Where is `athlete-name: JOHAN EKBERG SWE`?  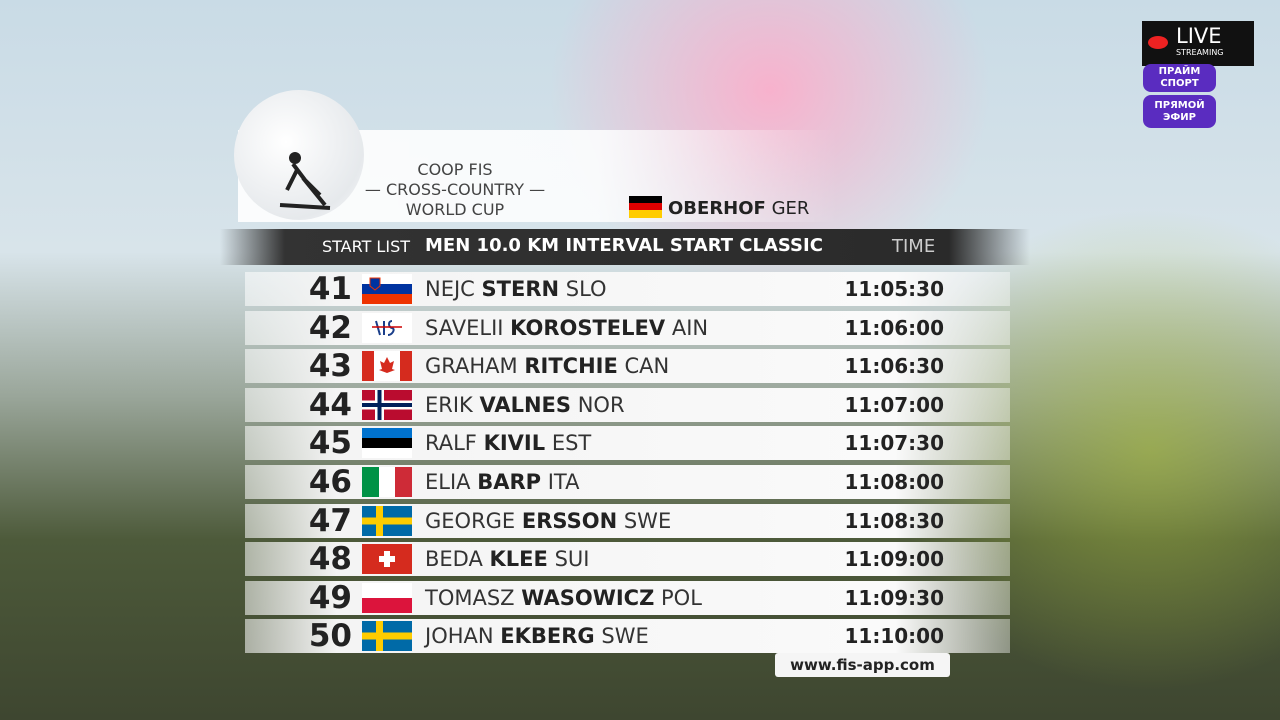
athlete-name: JOHAN EKBERG SWE is located at coordinates (537, 636).